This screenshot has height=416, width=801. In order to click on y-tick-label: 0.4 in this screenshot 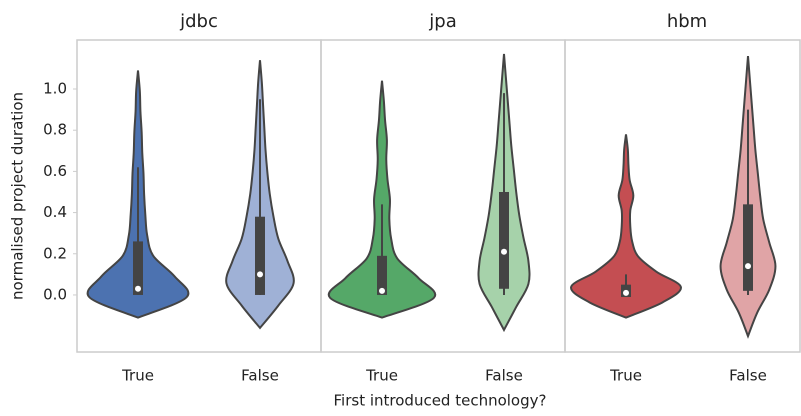, I will do `click(55, 212)`.